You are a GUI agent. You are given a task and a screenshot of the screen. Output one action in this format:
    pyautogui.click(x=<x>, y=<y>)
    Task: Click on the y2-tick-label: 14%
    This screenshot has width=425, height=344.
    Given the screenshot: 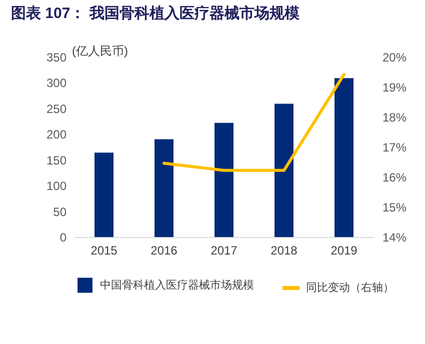 What is the action you would take?
    pyautogui.click(x=394, y=237)
    